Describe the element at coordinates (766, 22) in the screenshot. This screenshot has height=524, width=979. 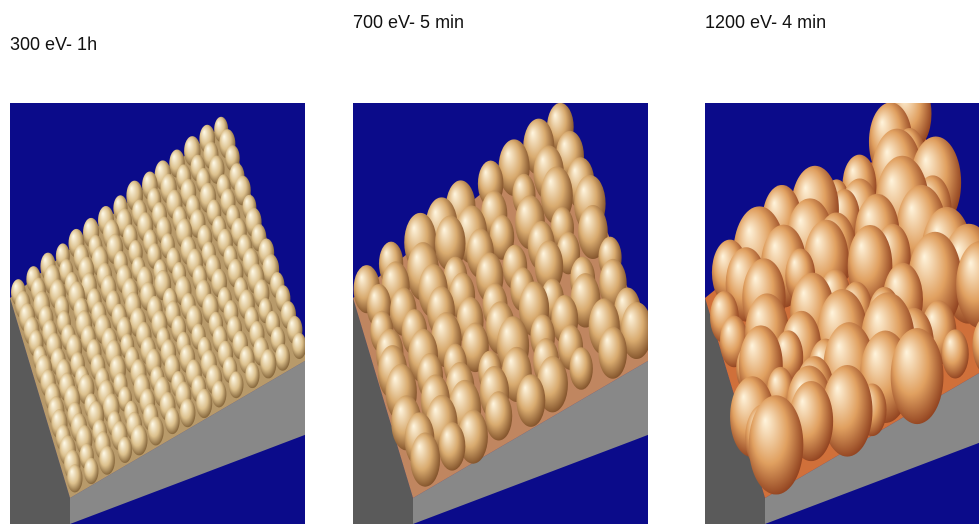
I see `panel-label: 1200 eV- 4 min` at that location.